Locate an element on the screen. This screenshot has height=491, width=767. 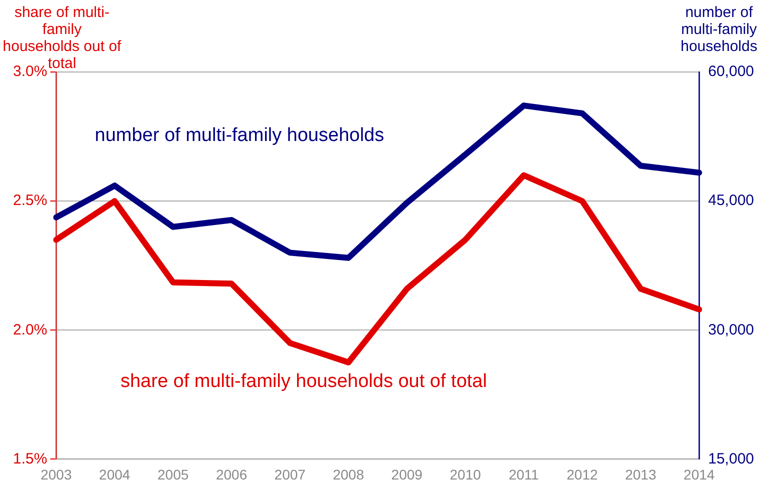
y-tick-label: 1.5% is located at coordinates (30, 459).